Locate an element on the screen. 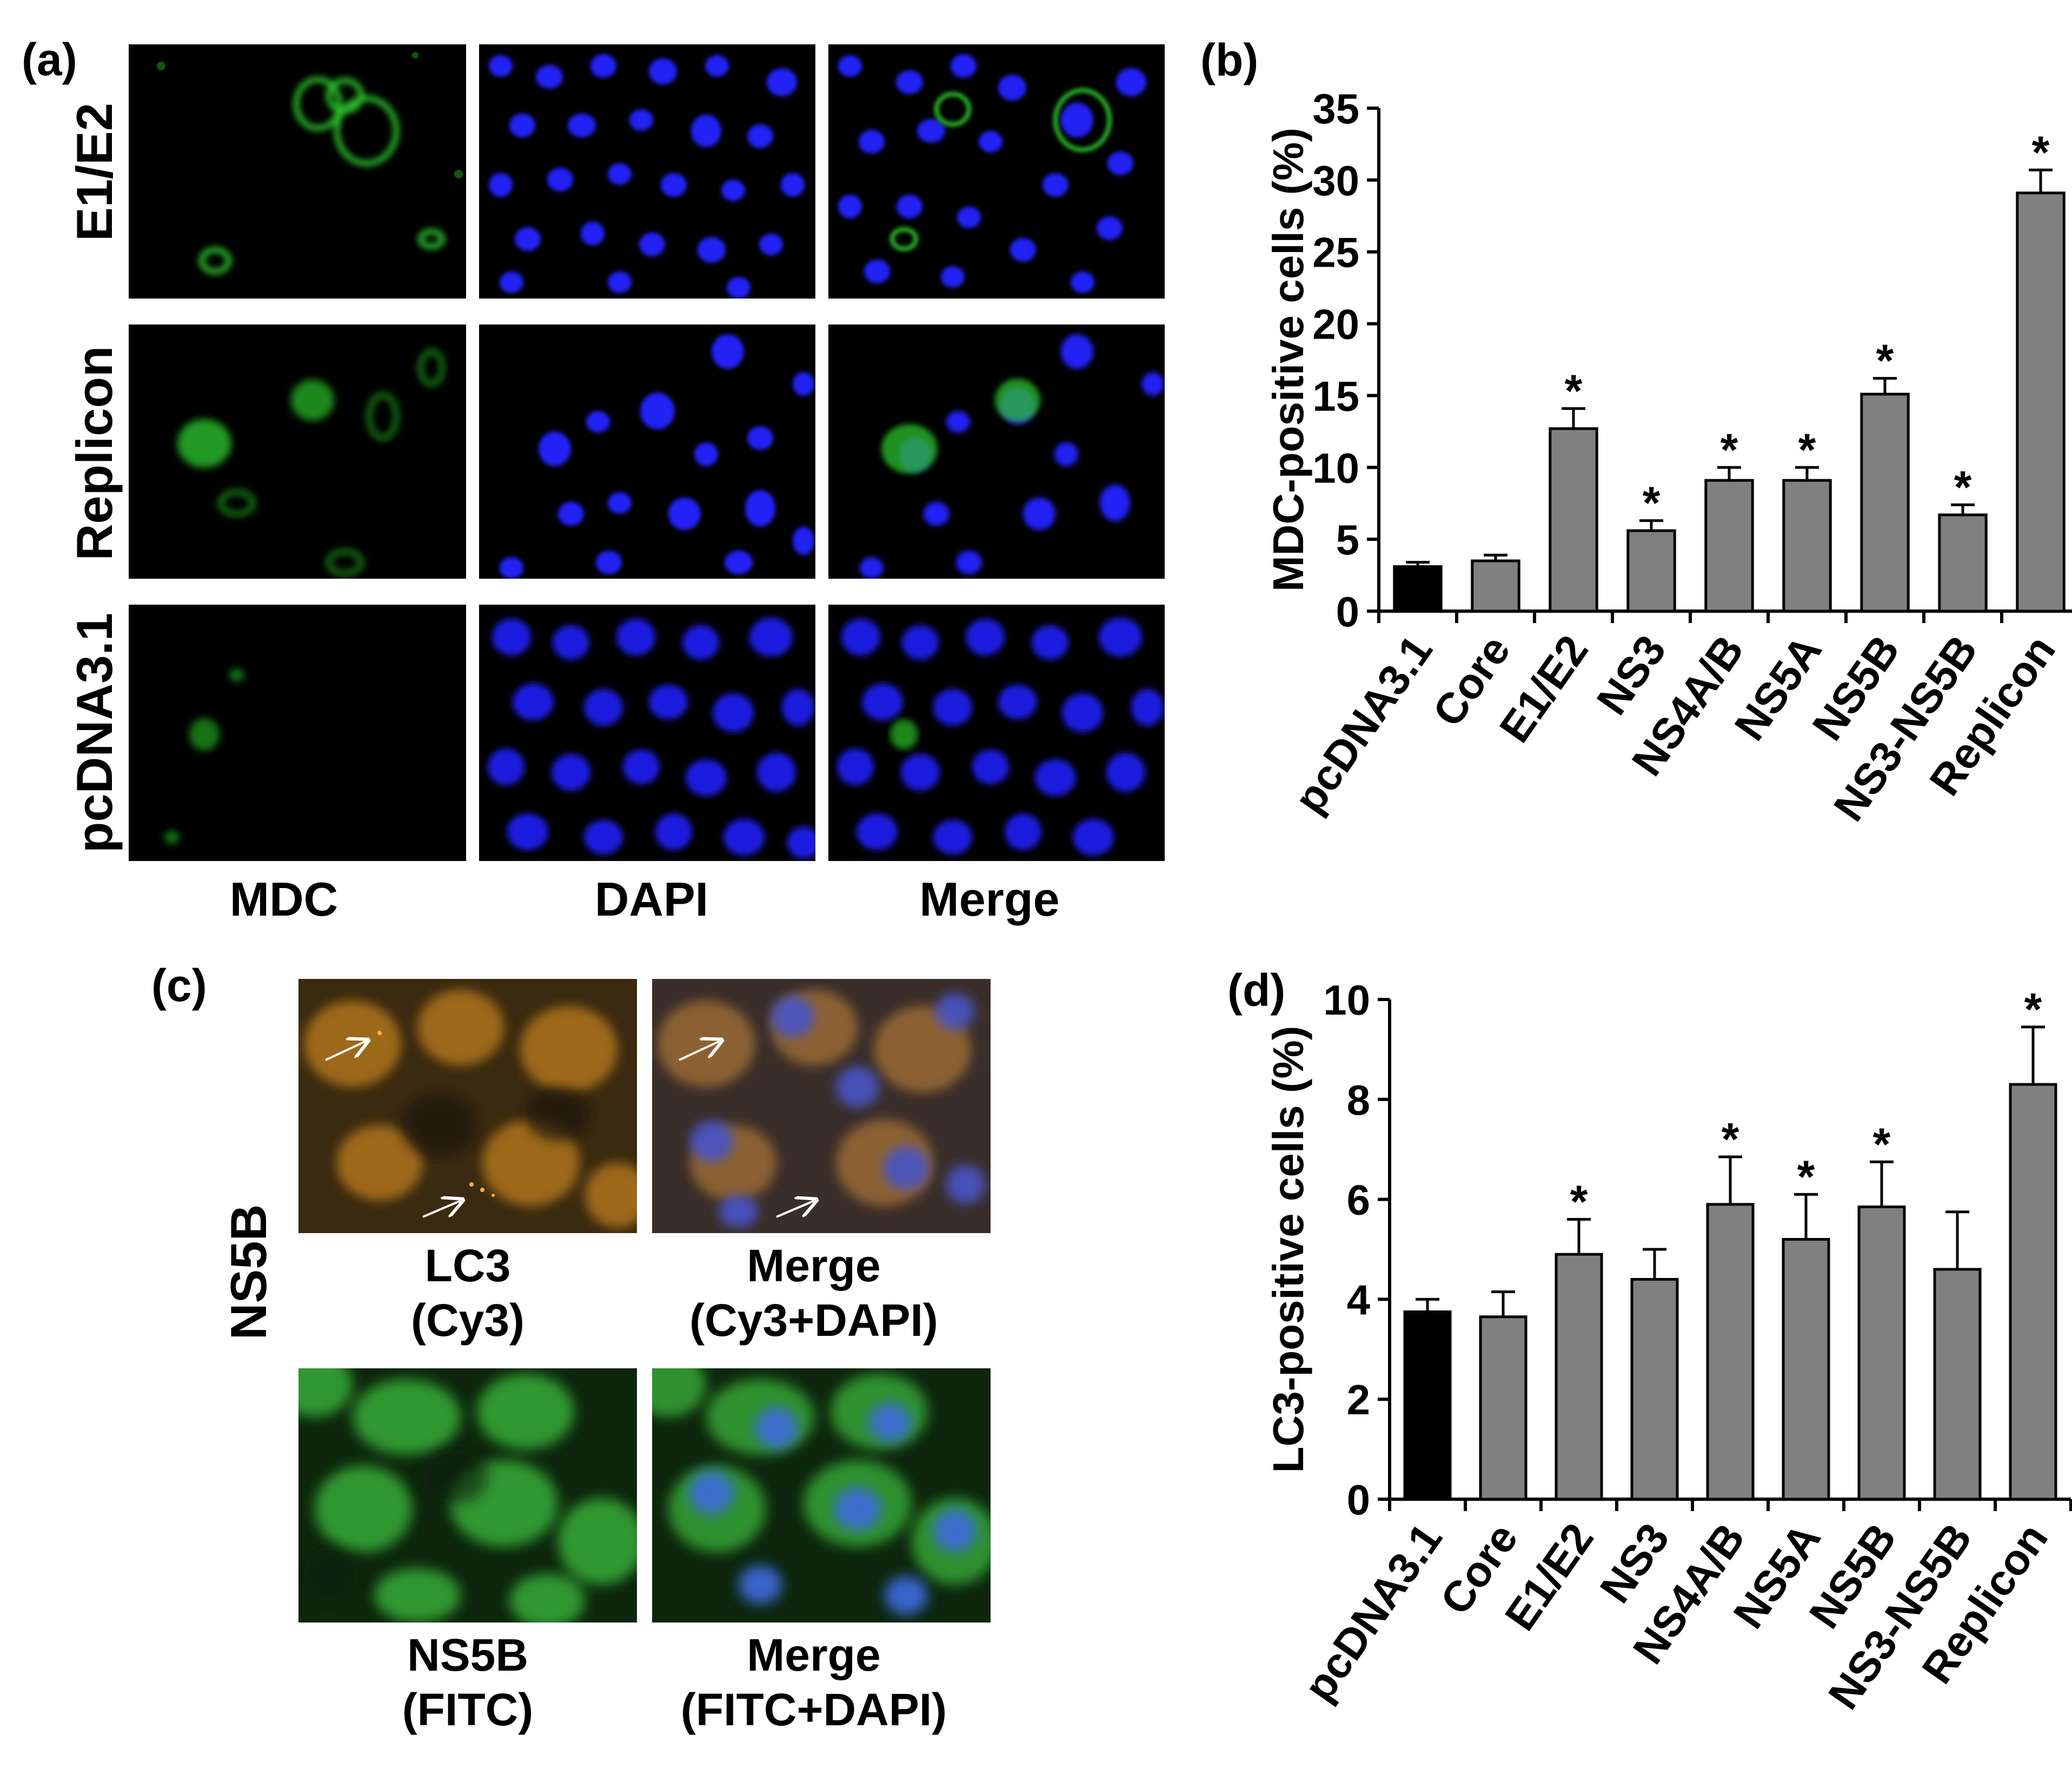 The image size is (2072, 1768). caption-merge-cy3-line2: (Cy3+DAPI) is located at coordinates (814, 1320).